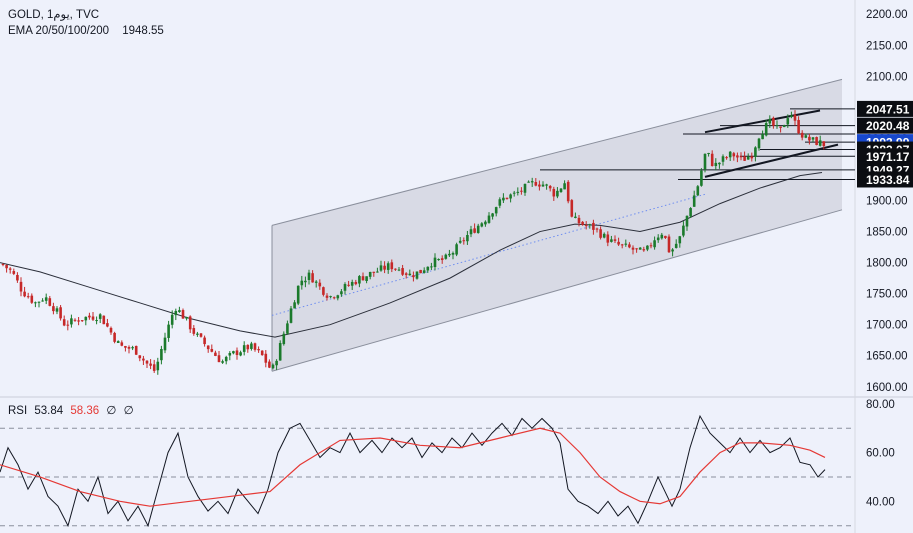 The image size is (913, 533). Describe the element at coordinates (887, 15) in the screenshot. I see `price-tick-label: 2200.00` at that location.